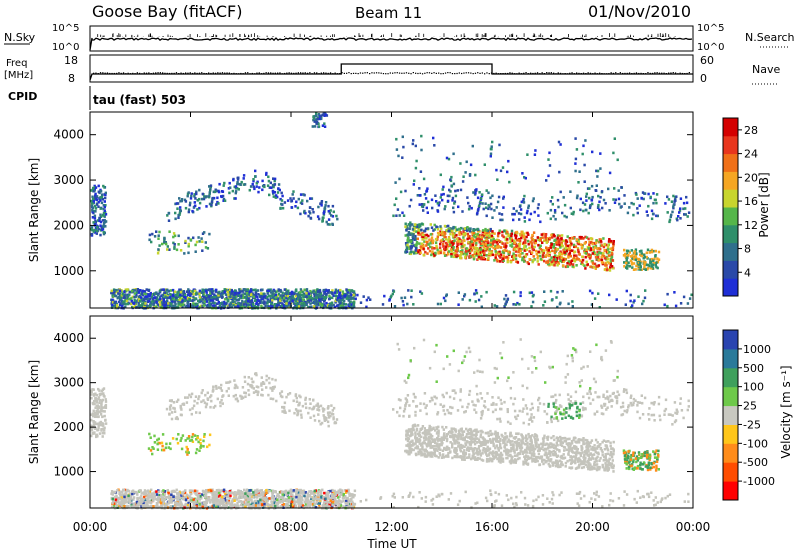  What do you see at coordinates (20, 37) in the screenshot?
I see `nsky-label: N.Sky` at bounding box center [20, 37].